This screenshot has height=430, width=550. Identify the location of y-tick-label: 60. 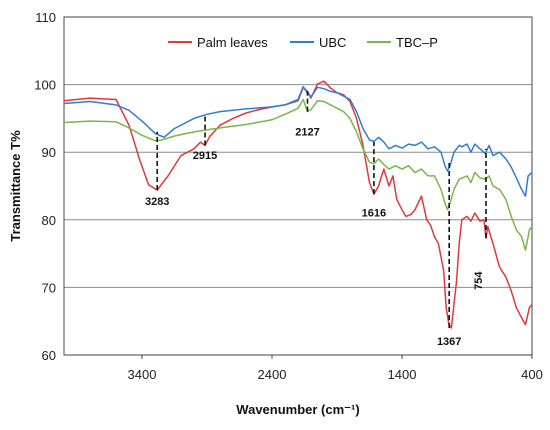
(49, 355).